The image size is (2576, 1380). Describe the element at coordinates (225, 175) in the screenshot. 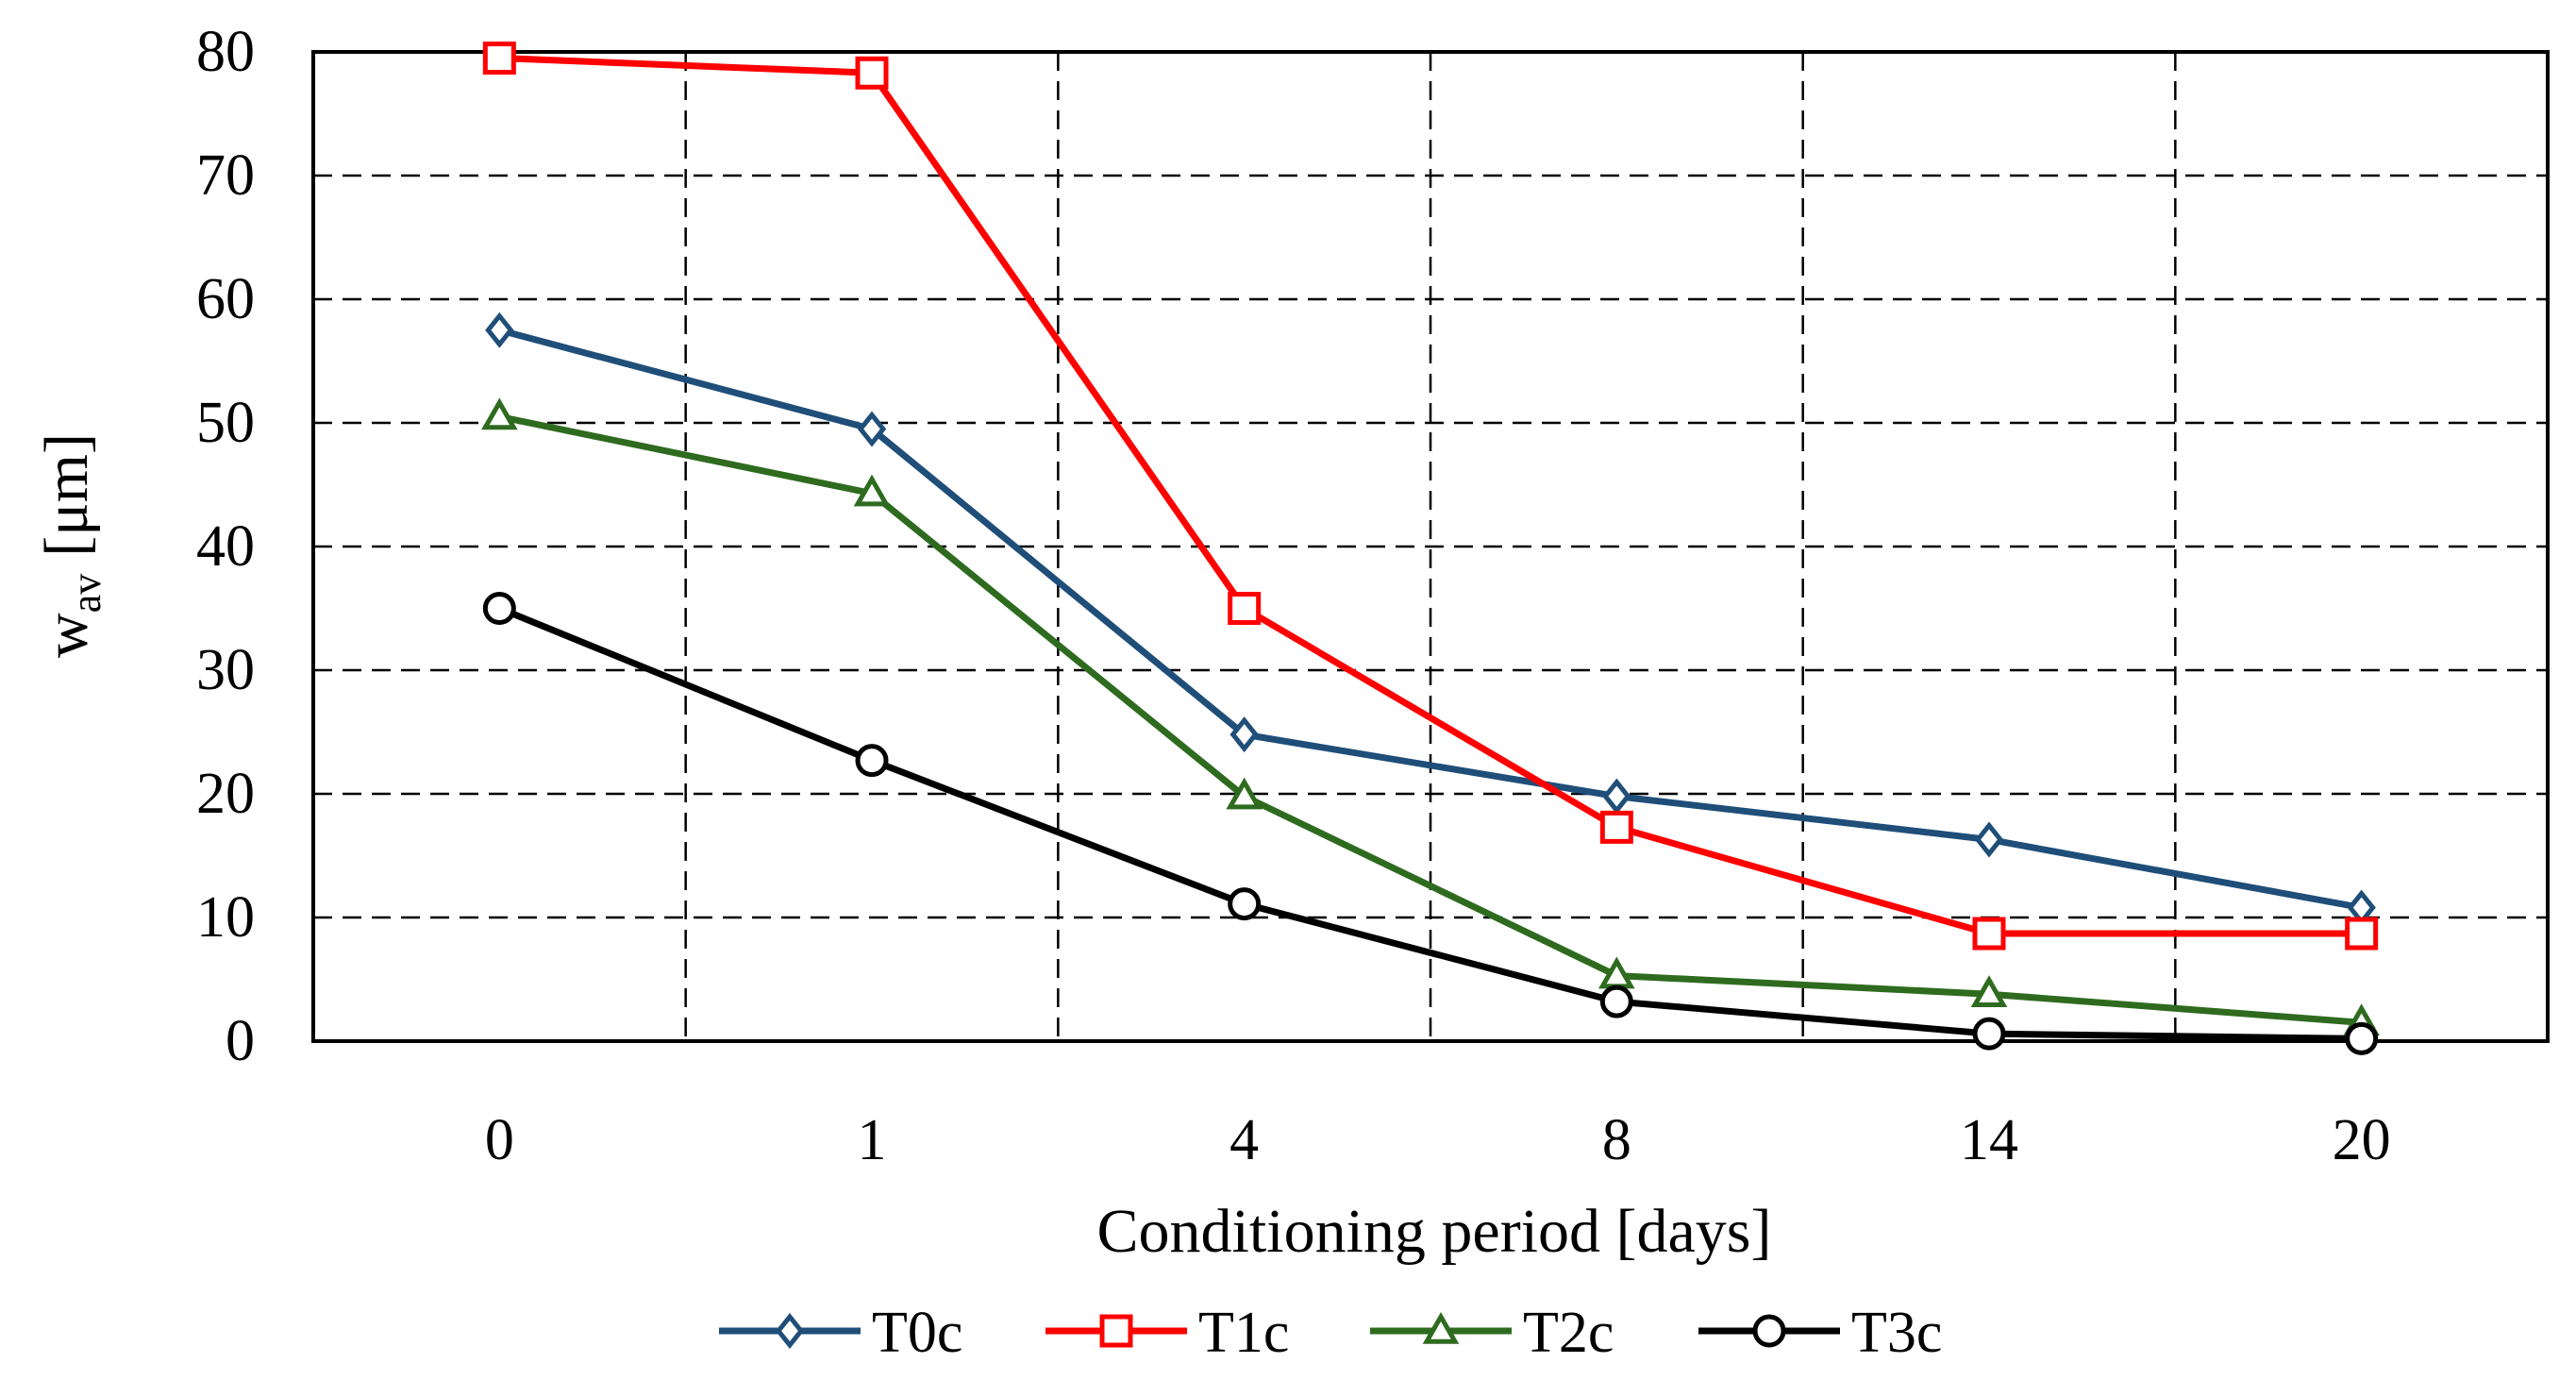

I see `y-tick-label: 70` at that location.